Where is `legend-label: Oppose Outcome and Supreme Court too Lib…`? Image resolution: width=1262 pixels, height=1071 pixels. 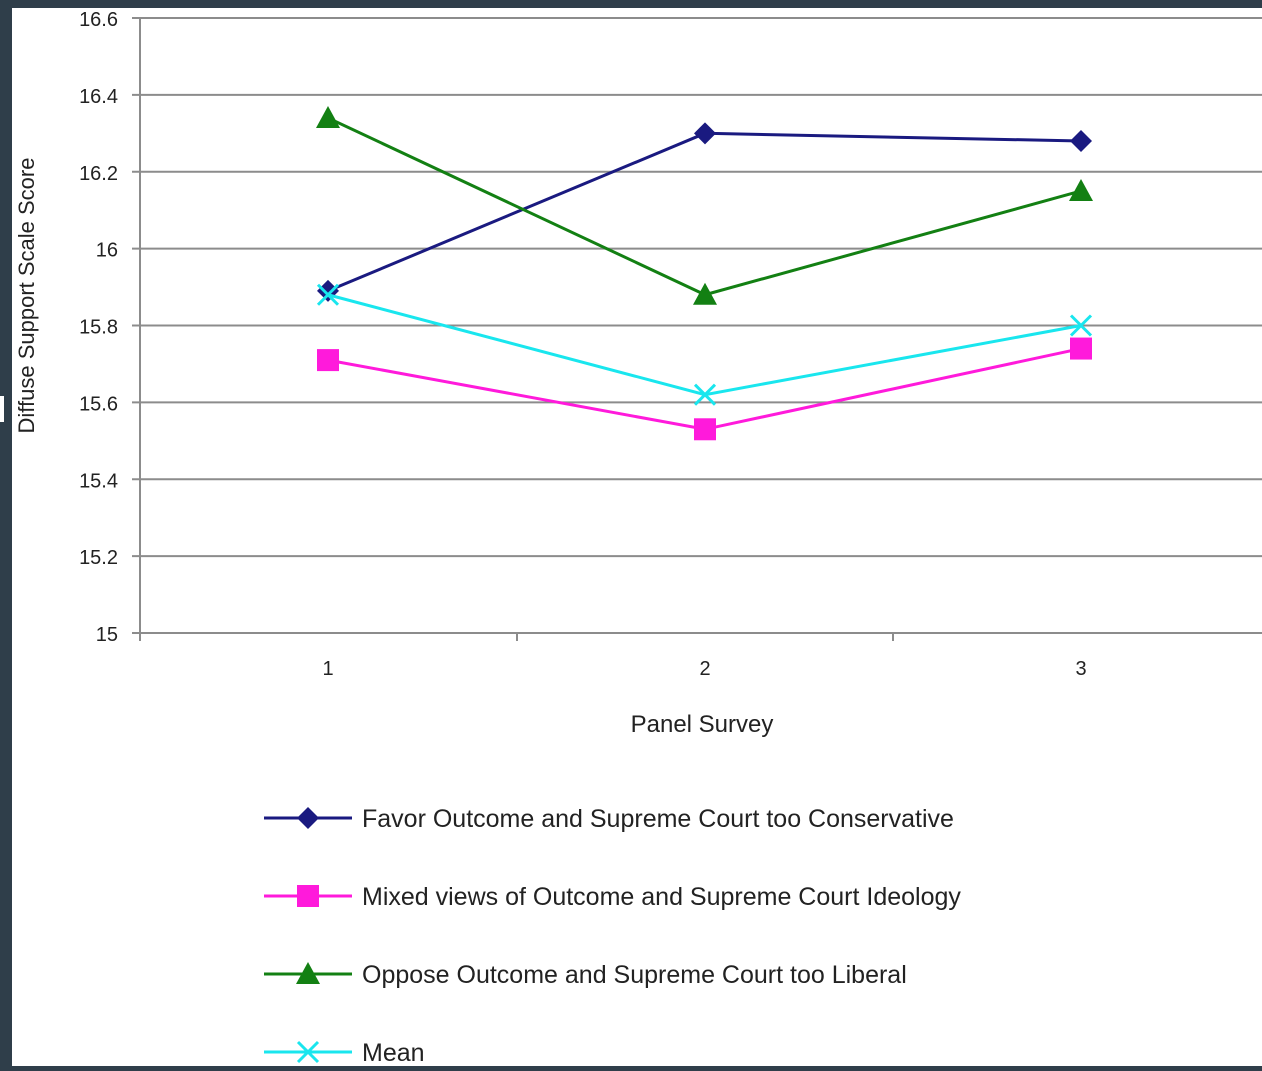
legend-label: Oppose Outcome and Supreme Court too Lib… is located at coordinates (634, 975).